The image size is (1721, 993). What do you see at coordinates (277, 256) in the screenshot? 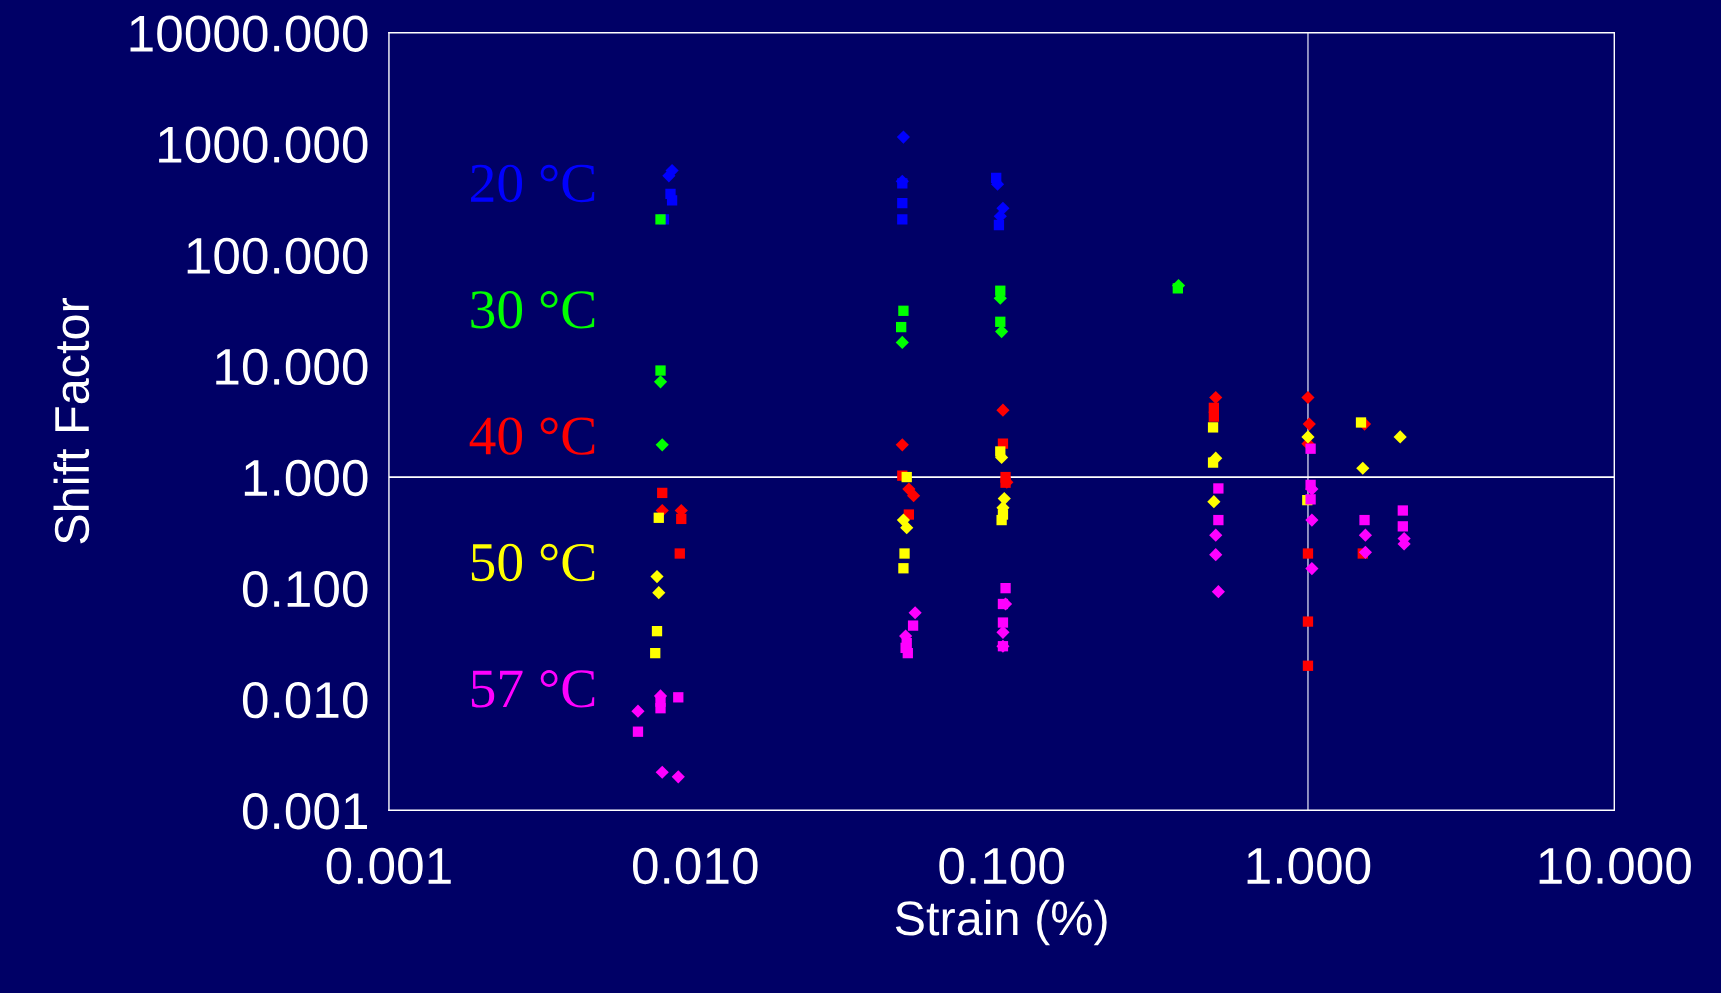
I see `y-tick-label: 100.000` at bounding box center [277, 256].